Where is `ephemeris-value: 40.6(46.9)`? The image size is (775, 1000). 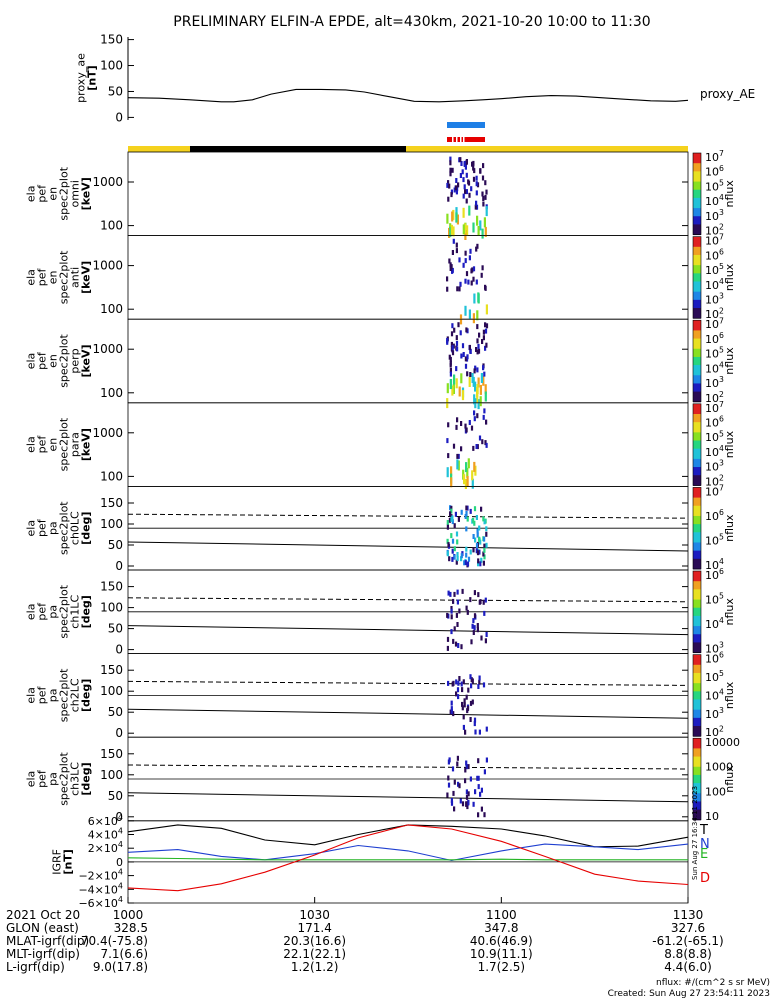
ephemeris-value: 40.6(46.9) is located at coordinates (501, 941).